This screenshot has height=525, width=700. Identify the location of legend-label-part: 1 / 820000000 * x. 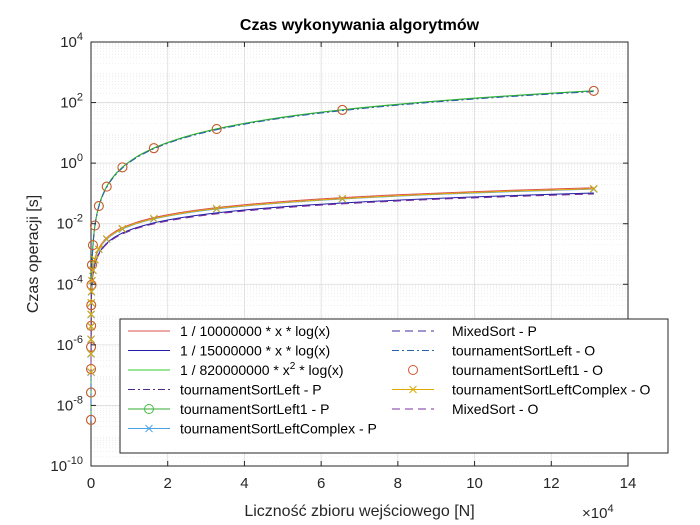
(235, 370).